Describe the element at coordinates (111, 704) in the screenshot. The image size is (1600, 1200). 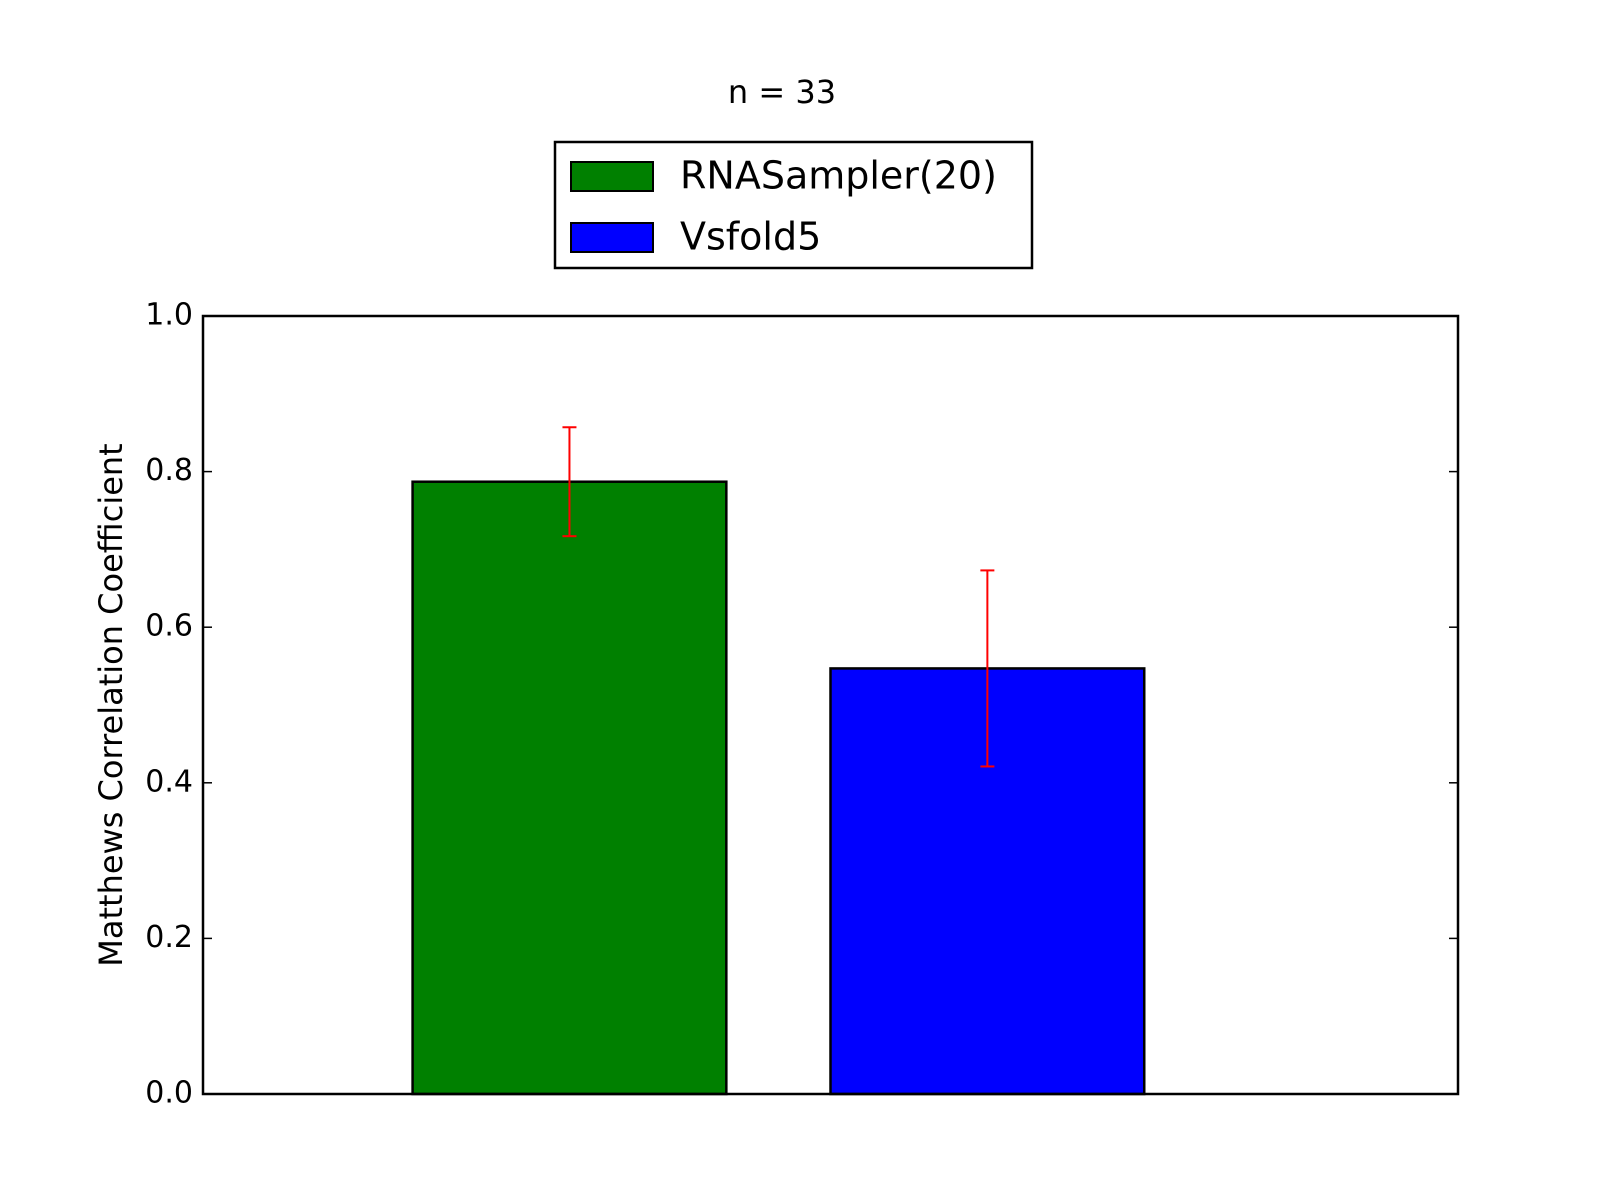
I see `y-axis-label: Matthews Correlation Coefficient` at that location.